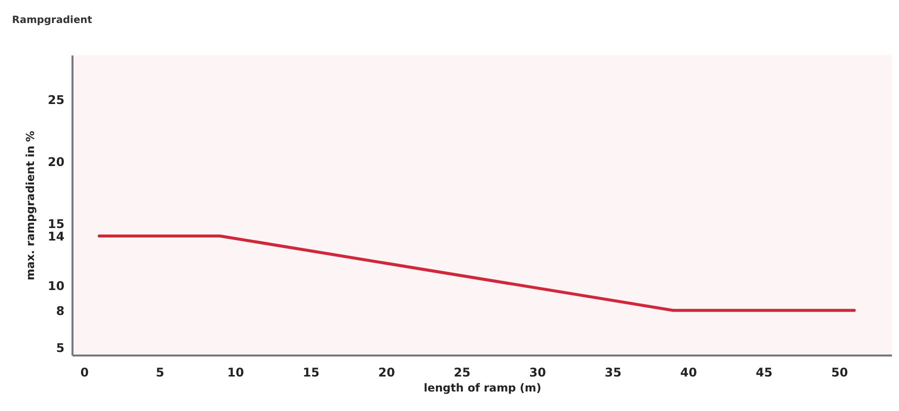  What do you see at coordinates (56, 286) in the screenshot?
I see `y-tick-label: 10` at bounding box center [56, 286].